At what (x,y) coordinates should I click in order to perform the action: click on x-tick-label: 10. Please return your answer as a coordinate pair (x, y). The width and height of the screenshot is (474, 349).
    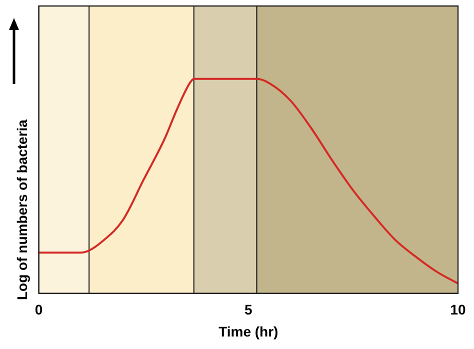
    Looking at the image, I should click on (458, 310).